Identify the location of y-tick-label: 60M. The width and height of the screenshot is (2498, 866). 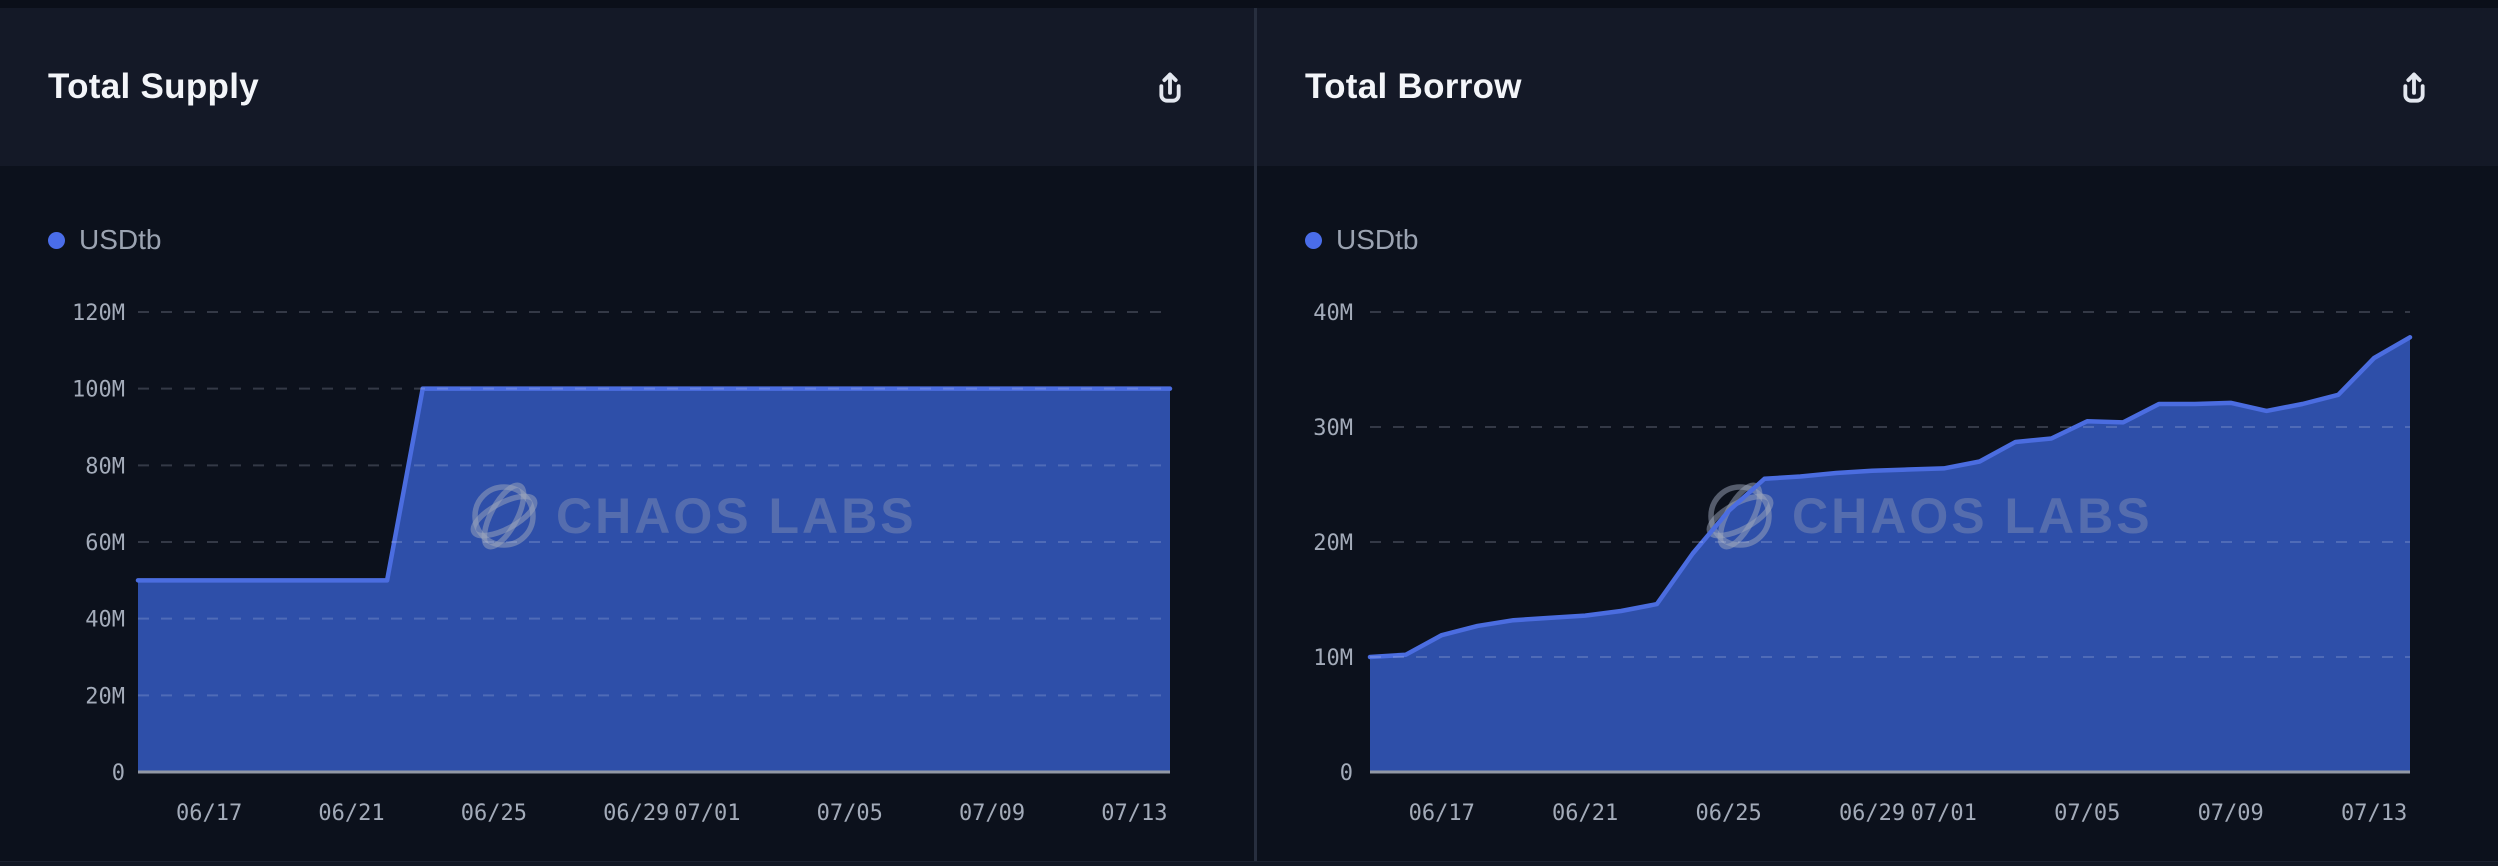
(105, 543).